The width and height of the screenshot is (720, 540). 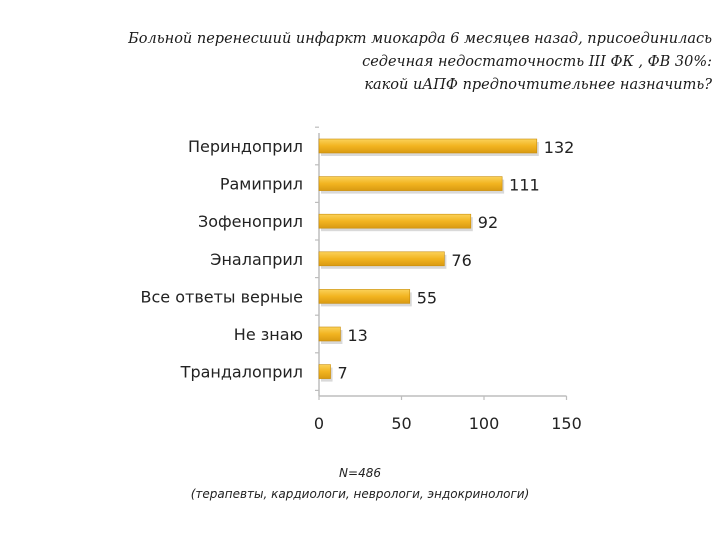 What do you see at coordinates (343, 373) in the screenshot?
I see `data-label: 7` at bounding box center [343, 373].